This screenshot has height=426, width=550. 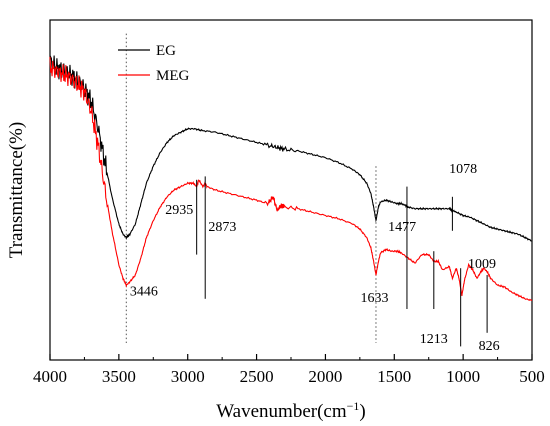 I want to click on x-axis-tick-labels: 4000 3500 3000 2500 2000 1500 1000 500, so click(x=289, y=376).